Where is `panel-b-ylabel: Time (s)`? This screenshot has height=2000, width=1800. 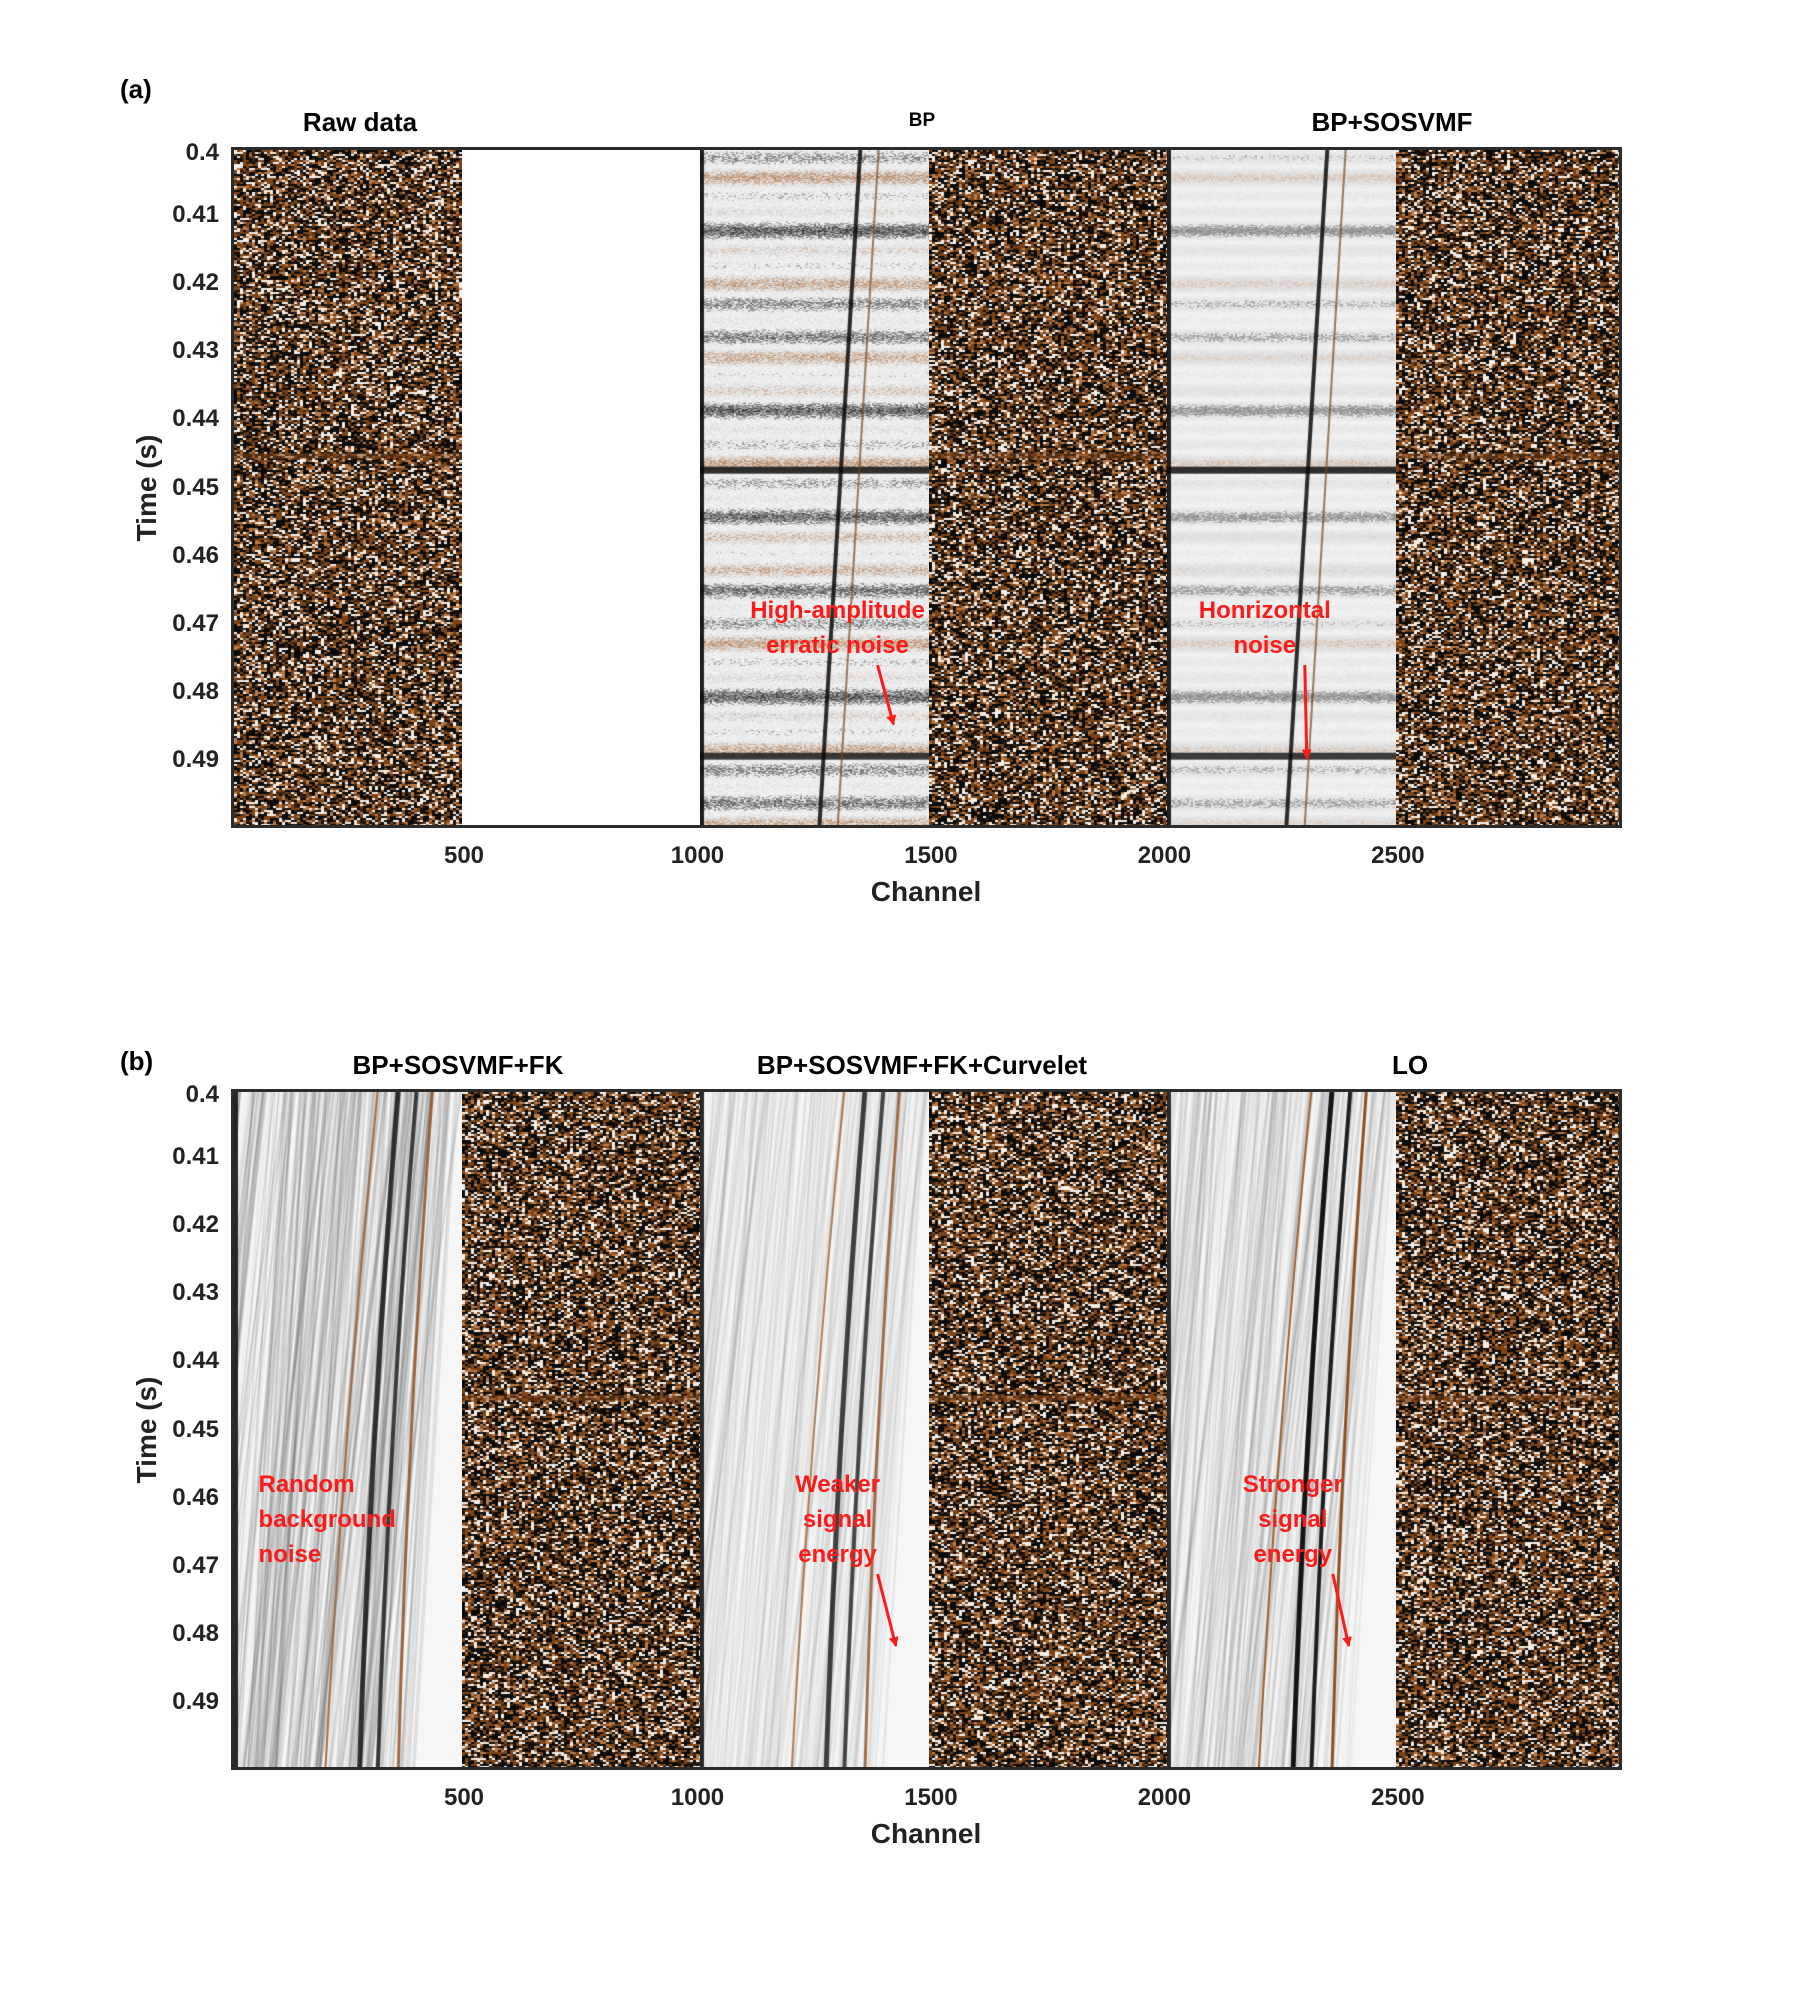
panel-b-ylabel: Time (s) is located at coordinates (146, 1430).